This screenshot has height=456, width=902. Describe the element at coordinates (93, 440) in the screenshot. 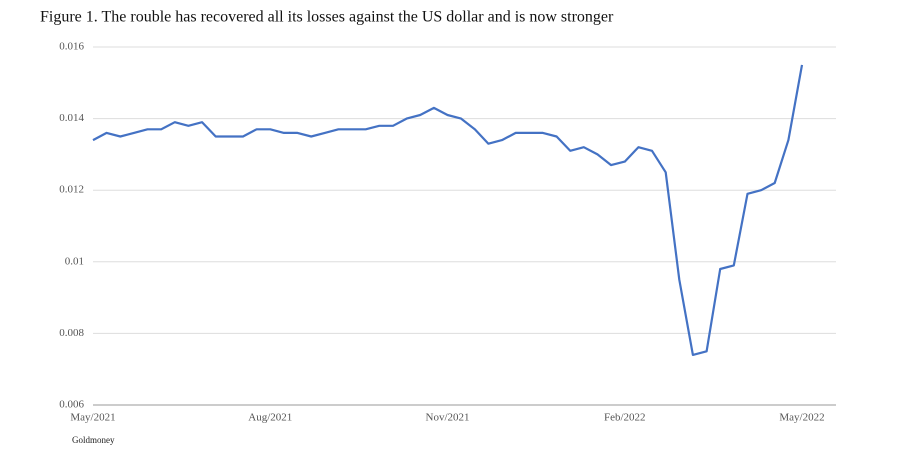

I see `source: Goldmoney` at that location.